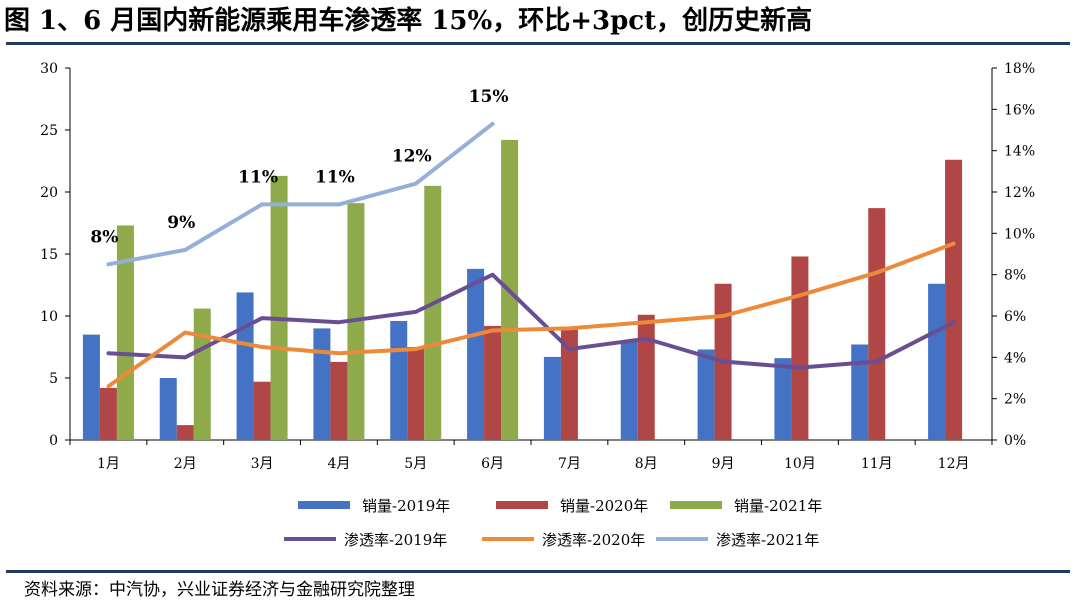 This screenshot has width=1076, height=608. I want to click on legend-label: 渗透率-2021年, so click(767, 540).